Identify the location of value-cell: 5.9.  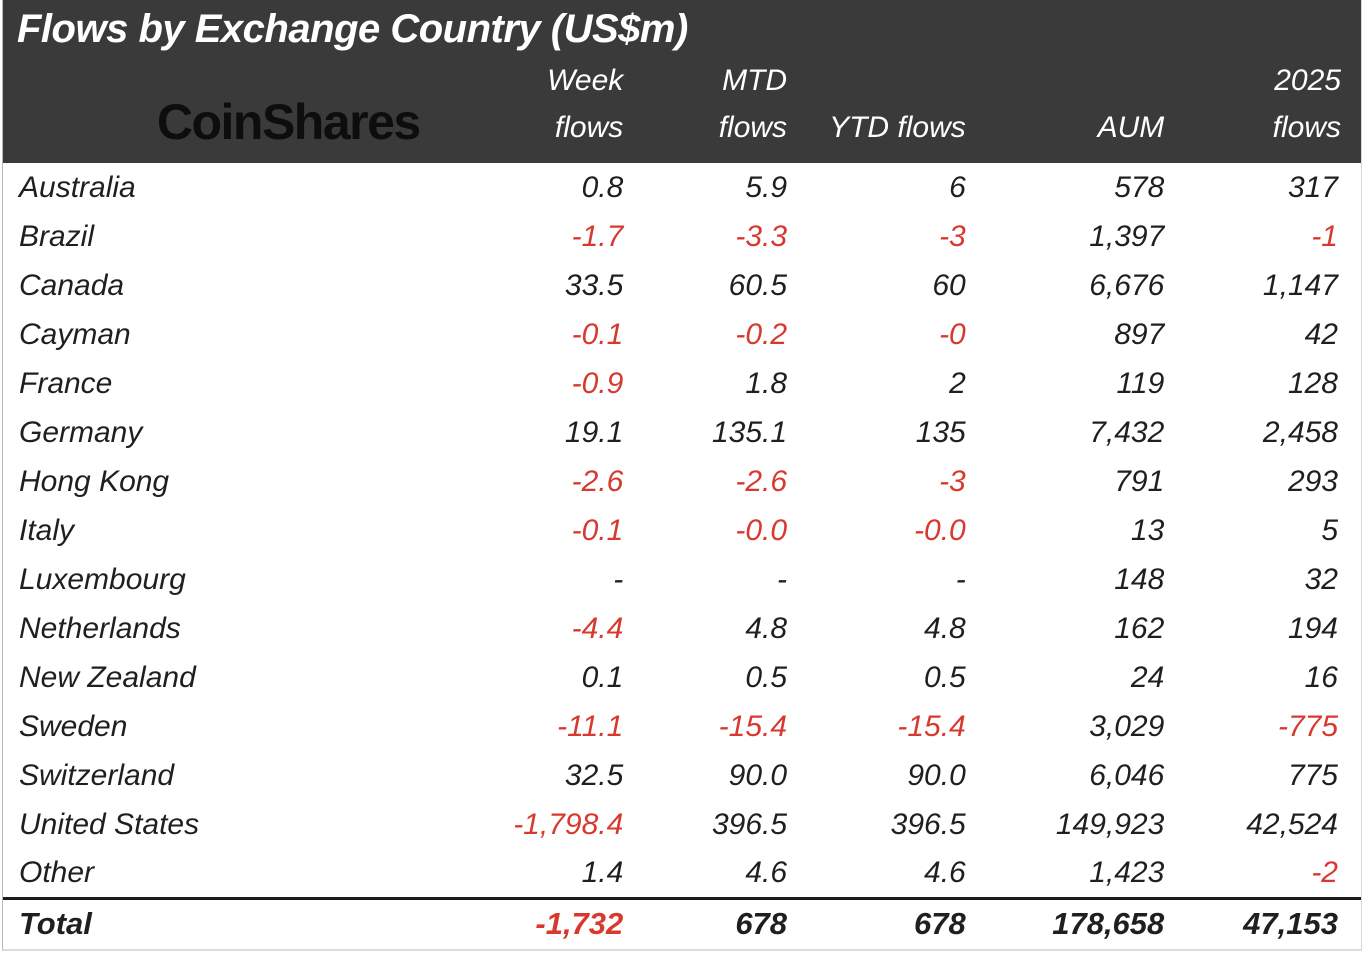
(725, 187).